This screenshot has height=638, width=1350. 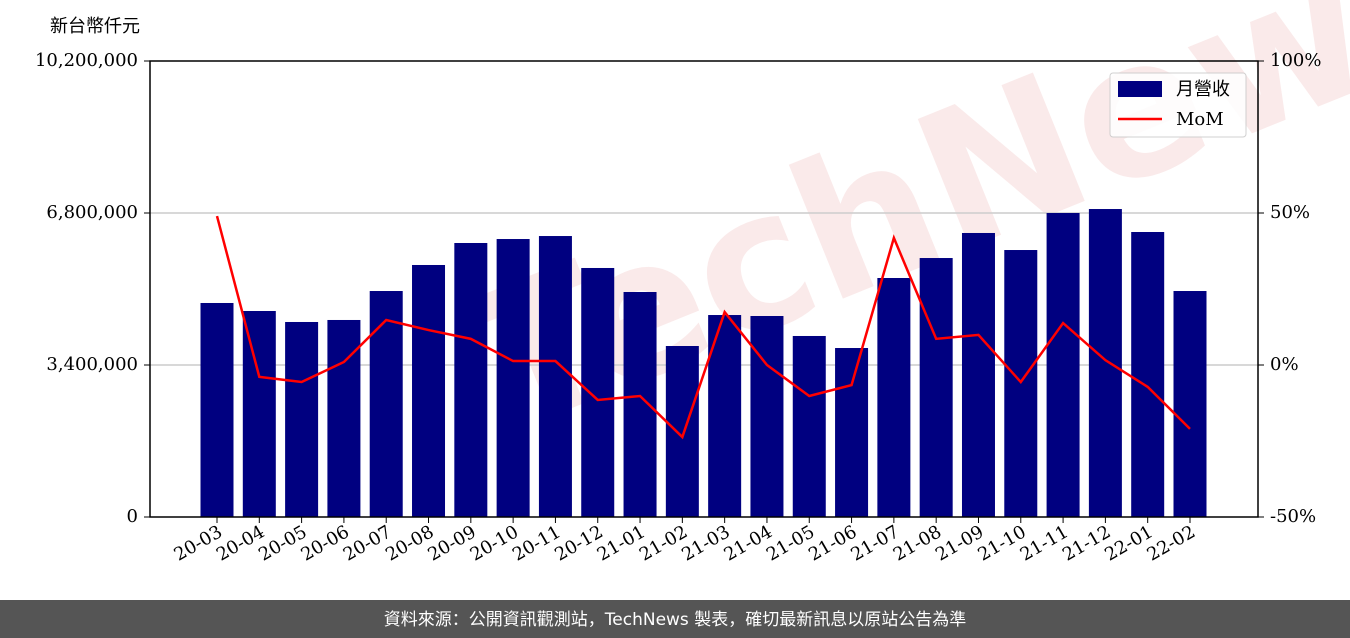 I want to click on y-tick-label: 3,400,000, so click(x=92, y=364).